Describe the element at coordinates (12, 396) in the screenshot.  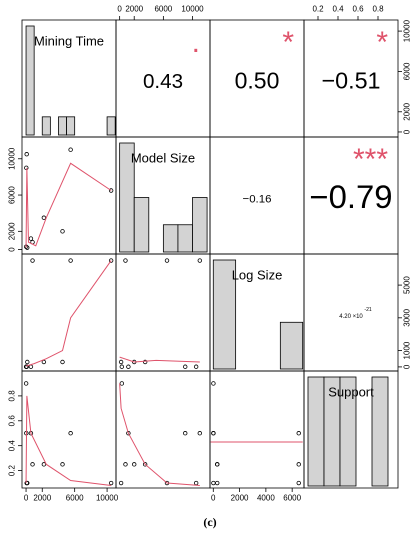
I see `tick-label: 0.8` at that location.